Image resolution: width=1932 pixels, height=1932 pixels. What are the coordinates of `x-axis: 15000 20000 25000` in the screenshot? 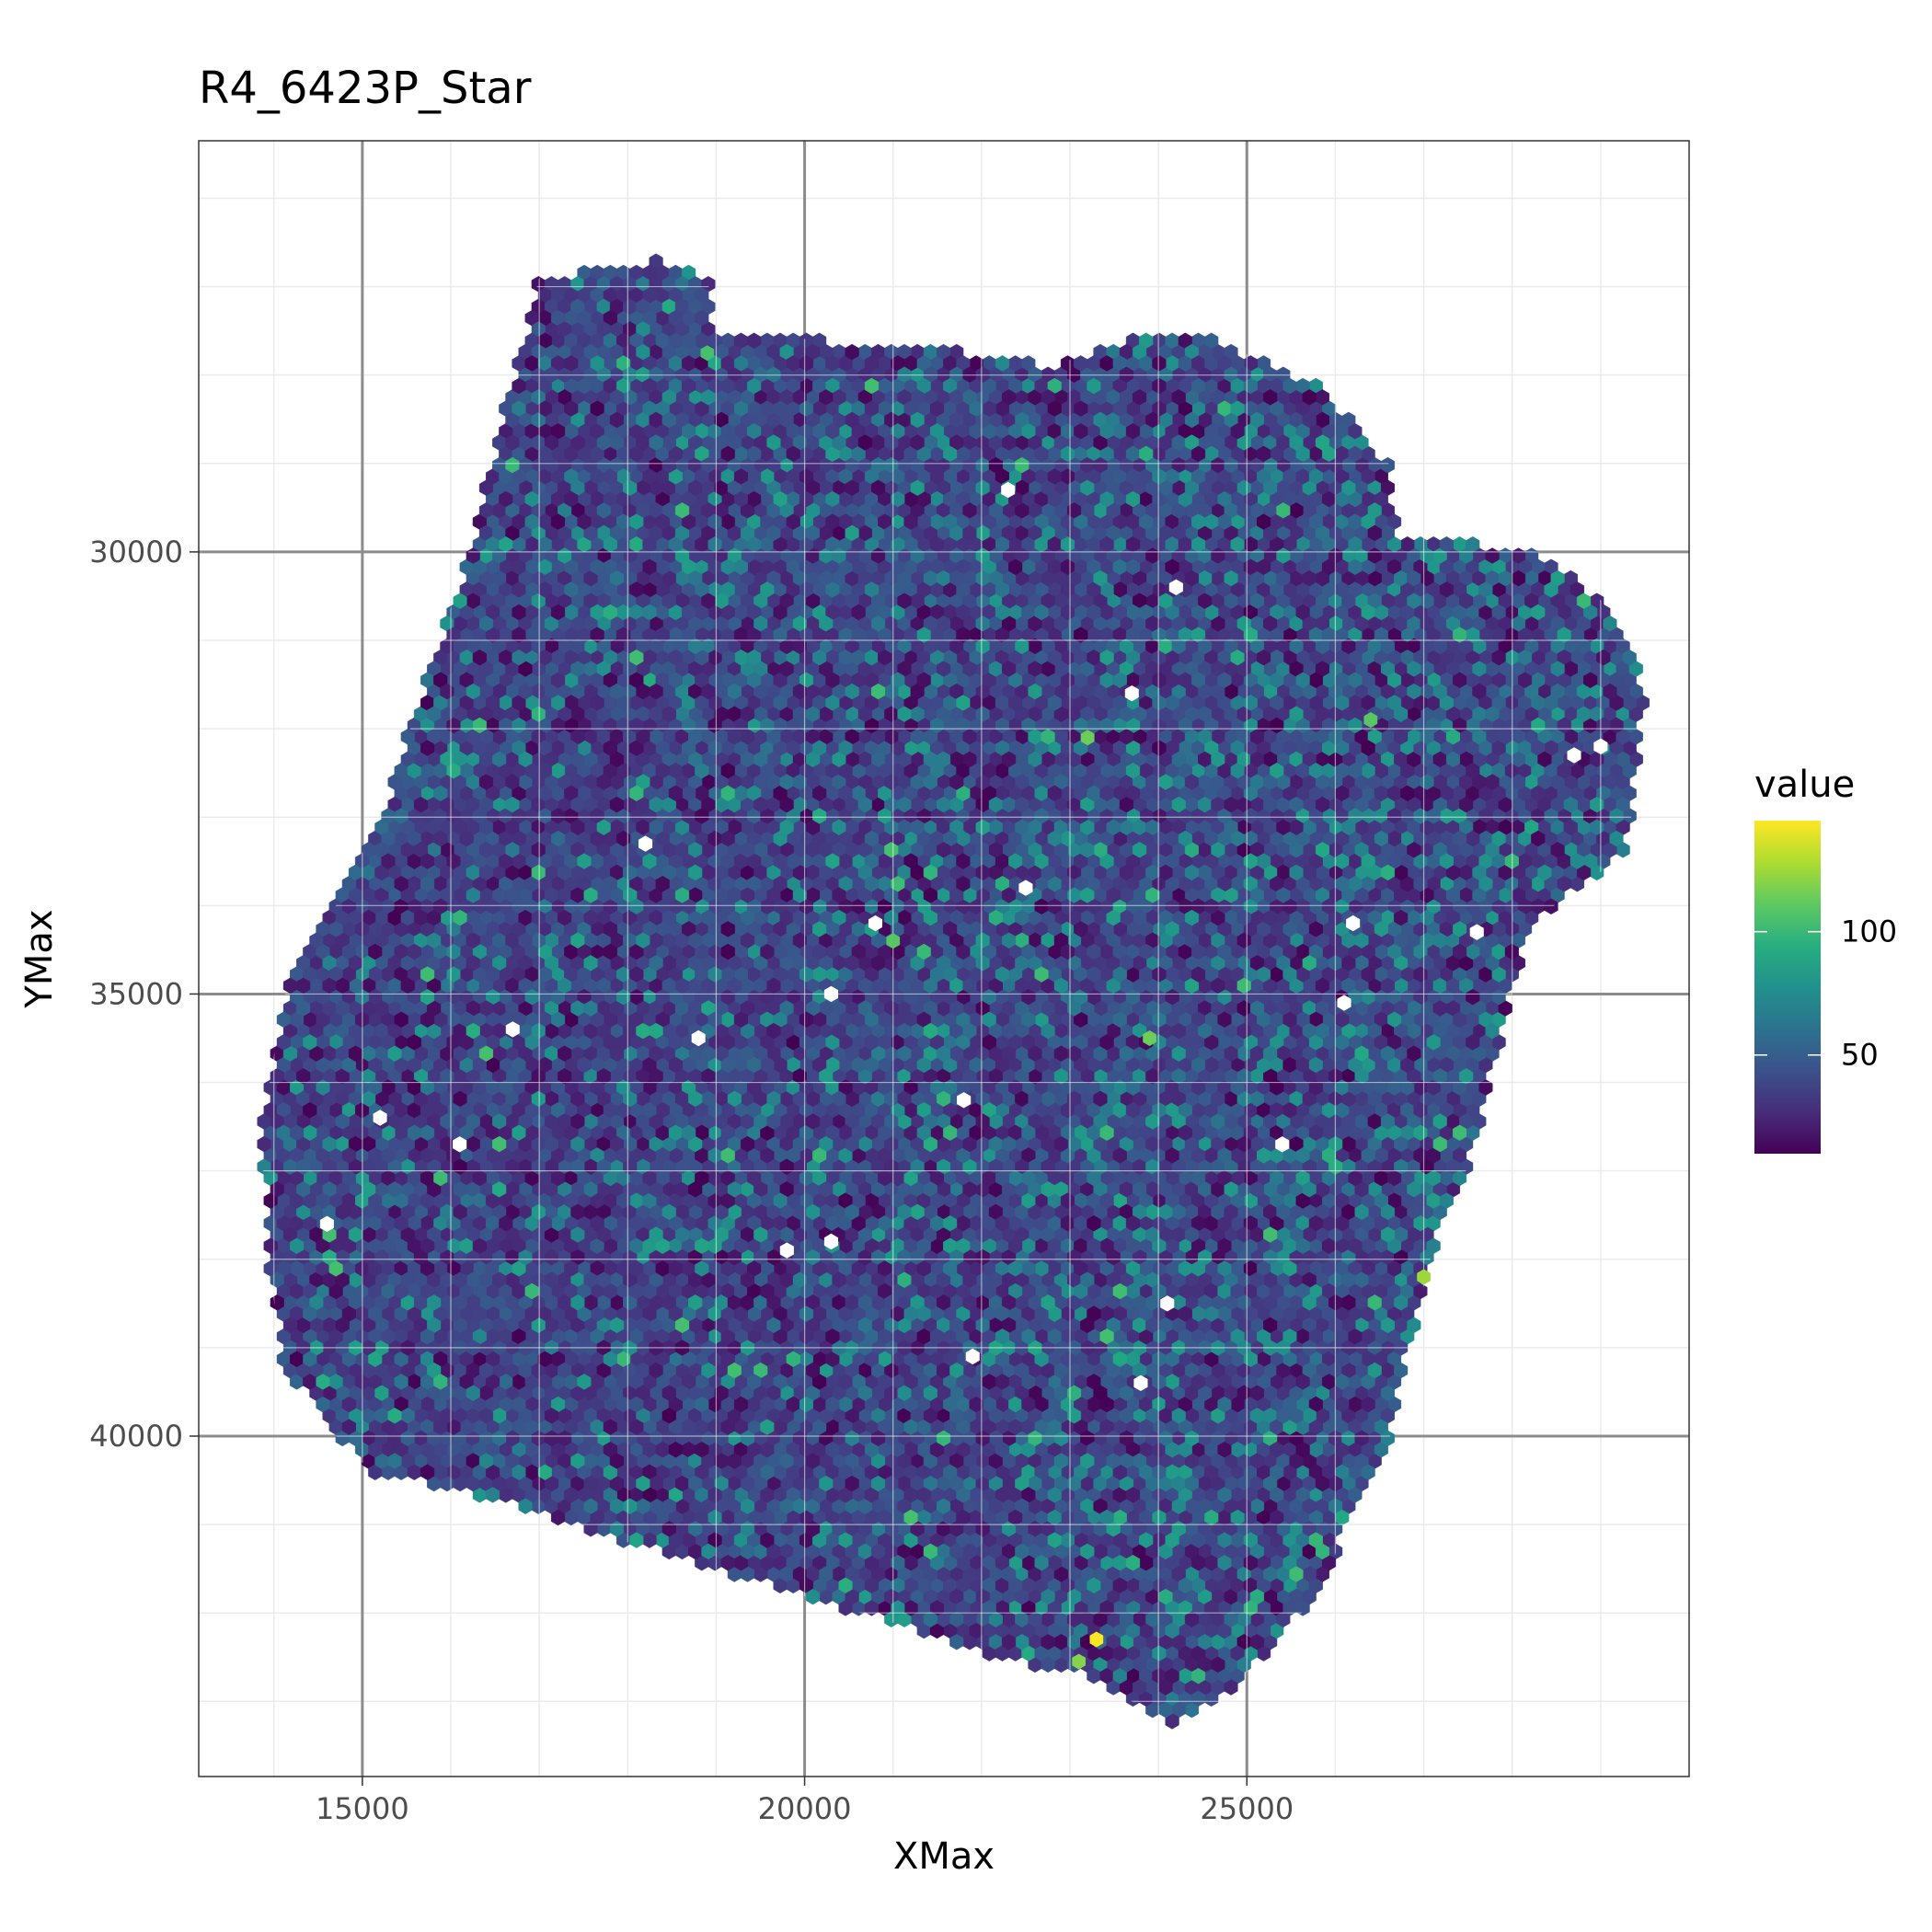 It's located at (805, 1801).